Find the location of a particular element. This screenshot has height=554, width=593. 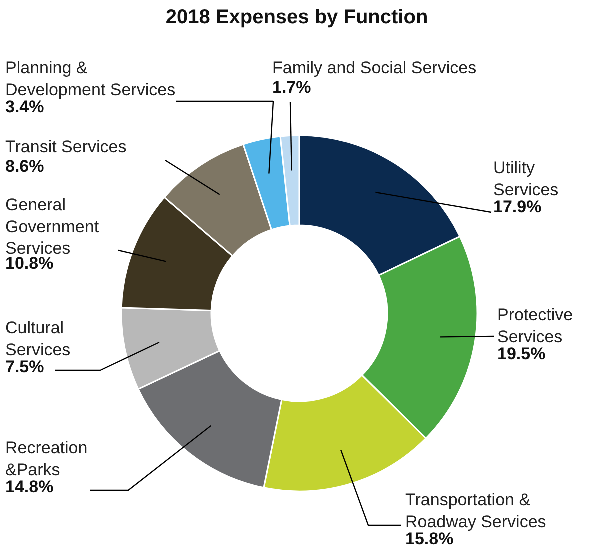

slice-label: Recreation &Parks is located at coordinates (47, 459).